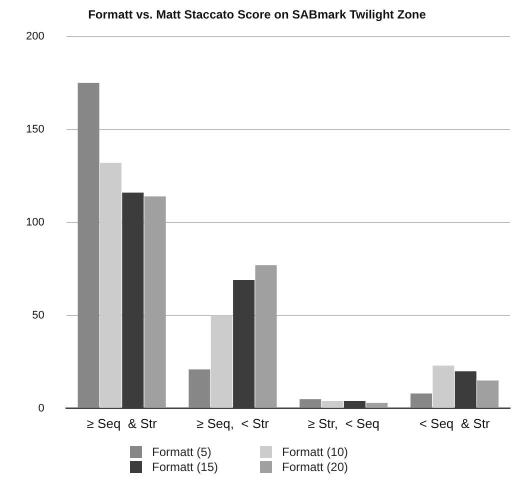  Describe the element at coordinates (41, 408) in the screenshot. I see `y-tick-label: 0` at that location.